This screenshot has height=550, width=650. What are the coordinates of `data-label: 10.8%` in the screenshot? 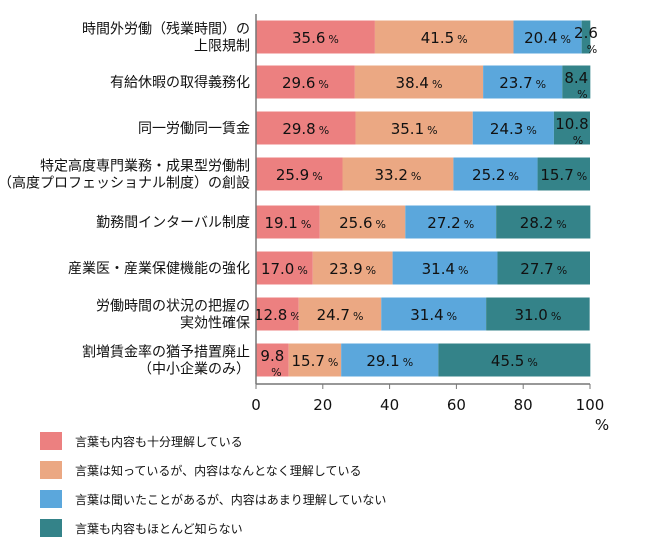 It's located at (571, 131).